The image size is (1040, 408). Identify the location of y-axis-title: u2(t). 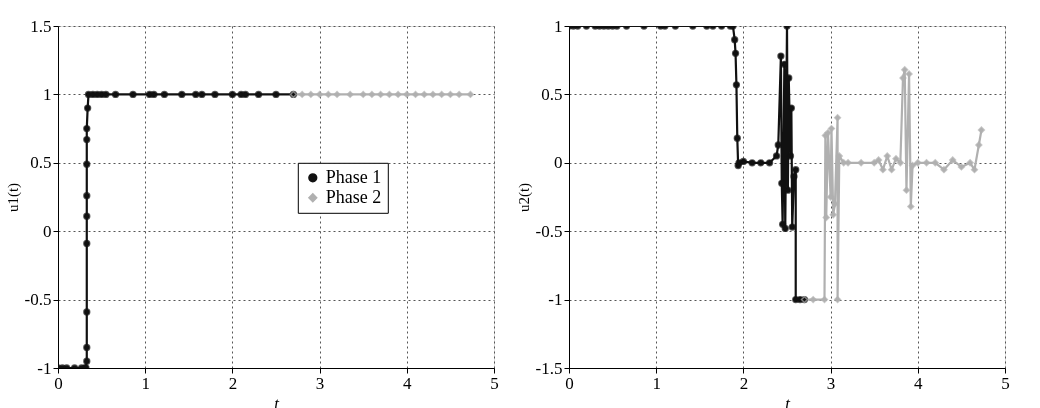
(524, 197).